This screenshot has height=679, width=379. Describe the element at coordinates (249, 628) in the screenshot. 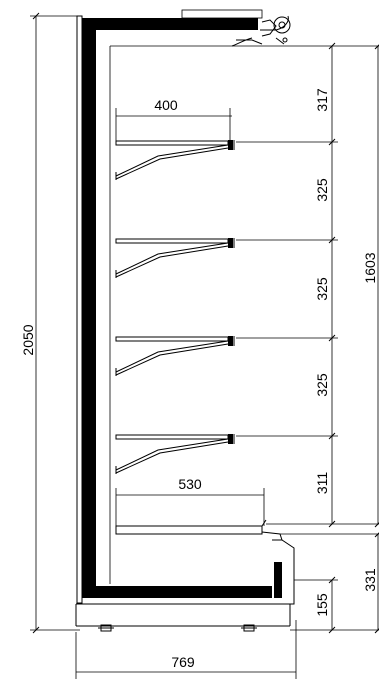

I see `foot-front` at that location.